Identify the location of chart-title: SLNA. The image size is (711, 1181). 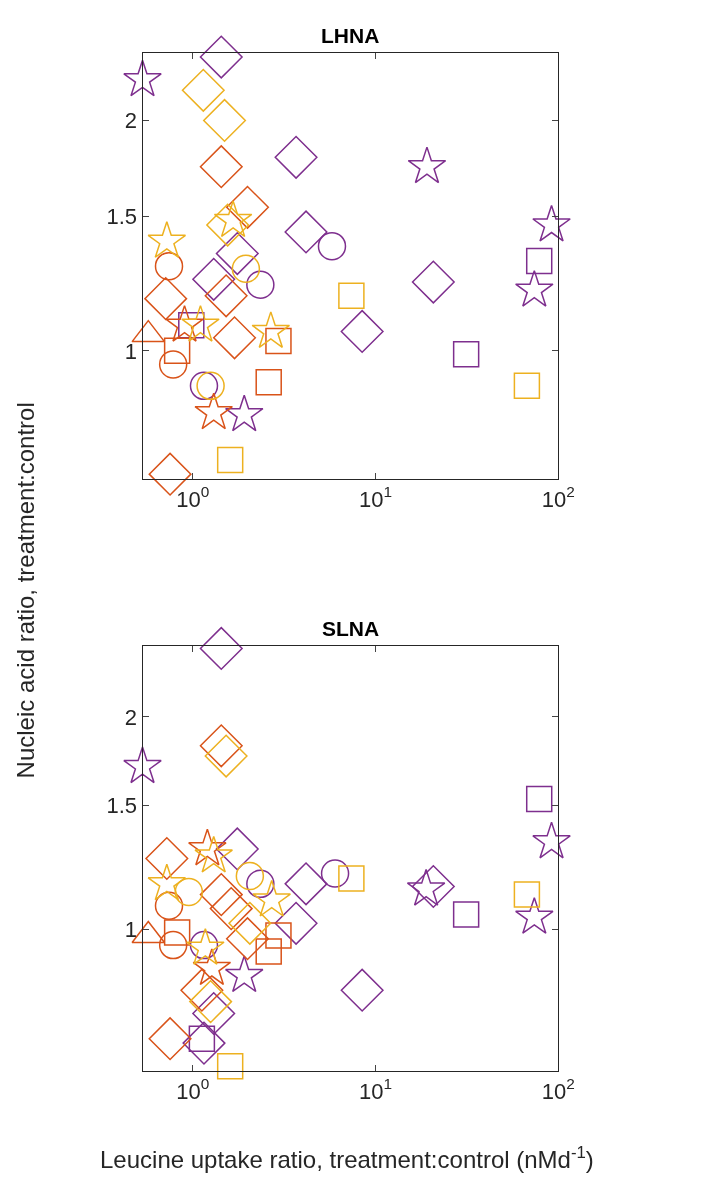
(351, 628).